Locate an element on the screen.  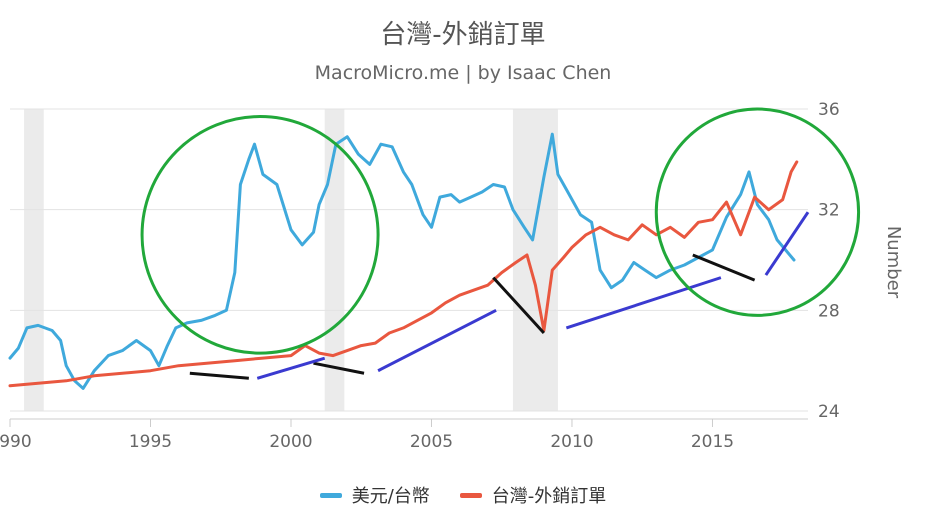
legend-item-export-orders: 台灣-外銷訂單 is located at coordinates (533, 495).